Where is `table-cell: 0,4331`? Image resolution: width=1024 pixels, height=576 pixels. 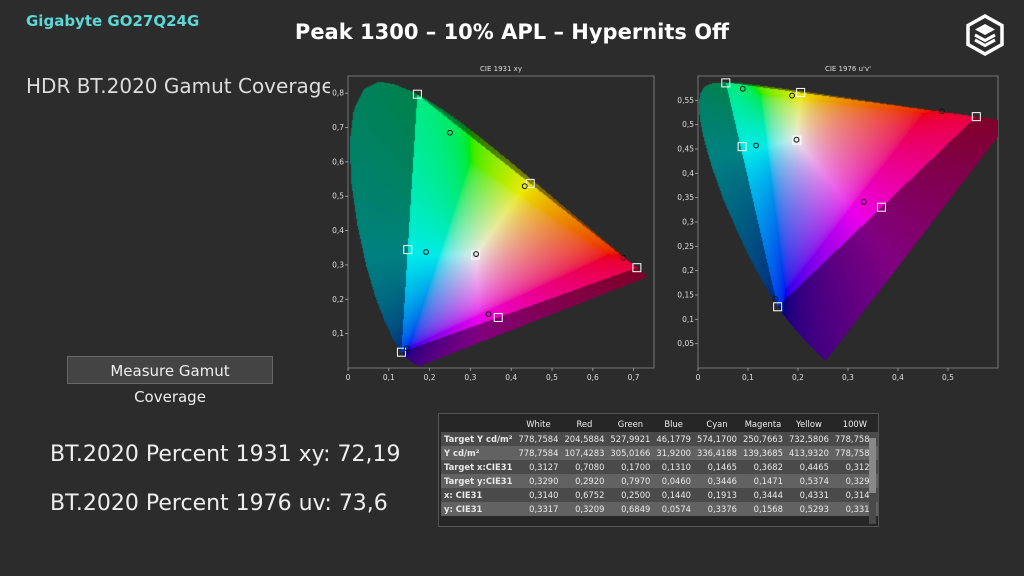
table-cell: 0,4331 is located at coordinates (808, 495).